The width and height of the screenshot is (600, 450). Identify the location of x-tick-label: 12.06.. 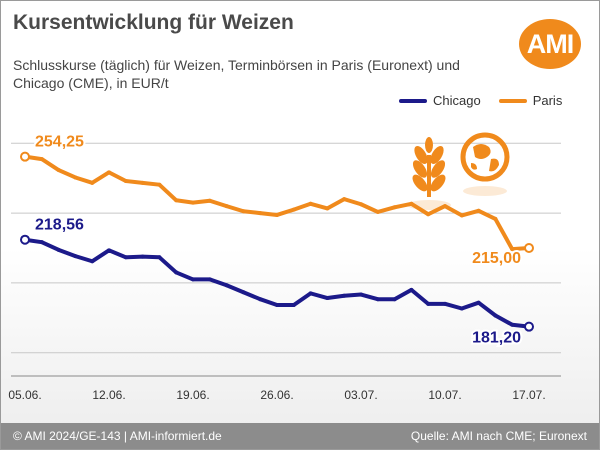
(108, 395).